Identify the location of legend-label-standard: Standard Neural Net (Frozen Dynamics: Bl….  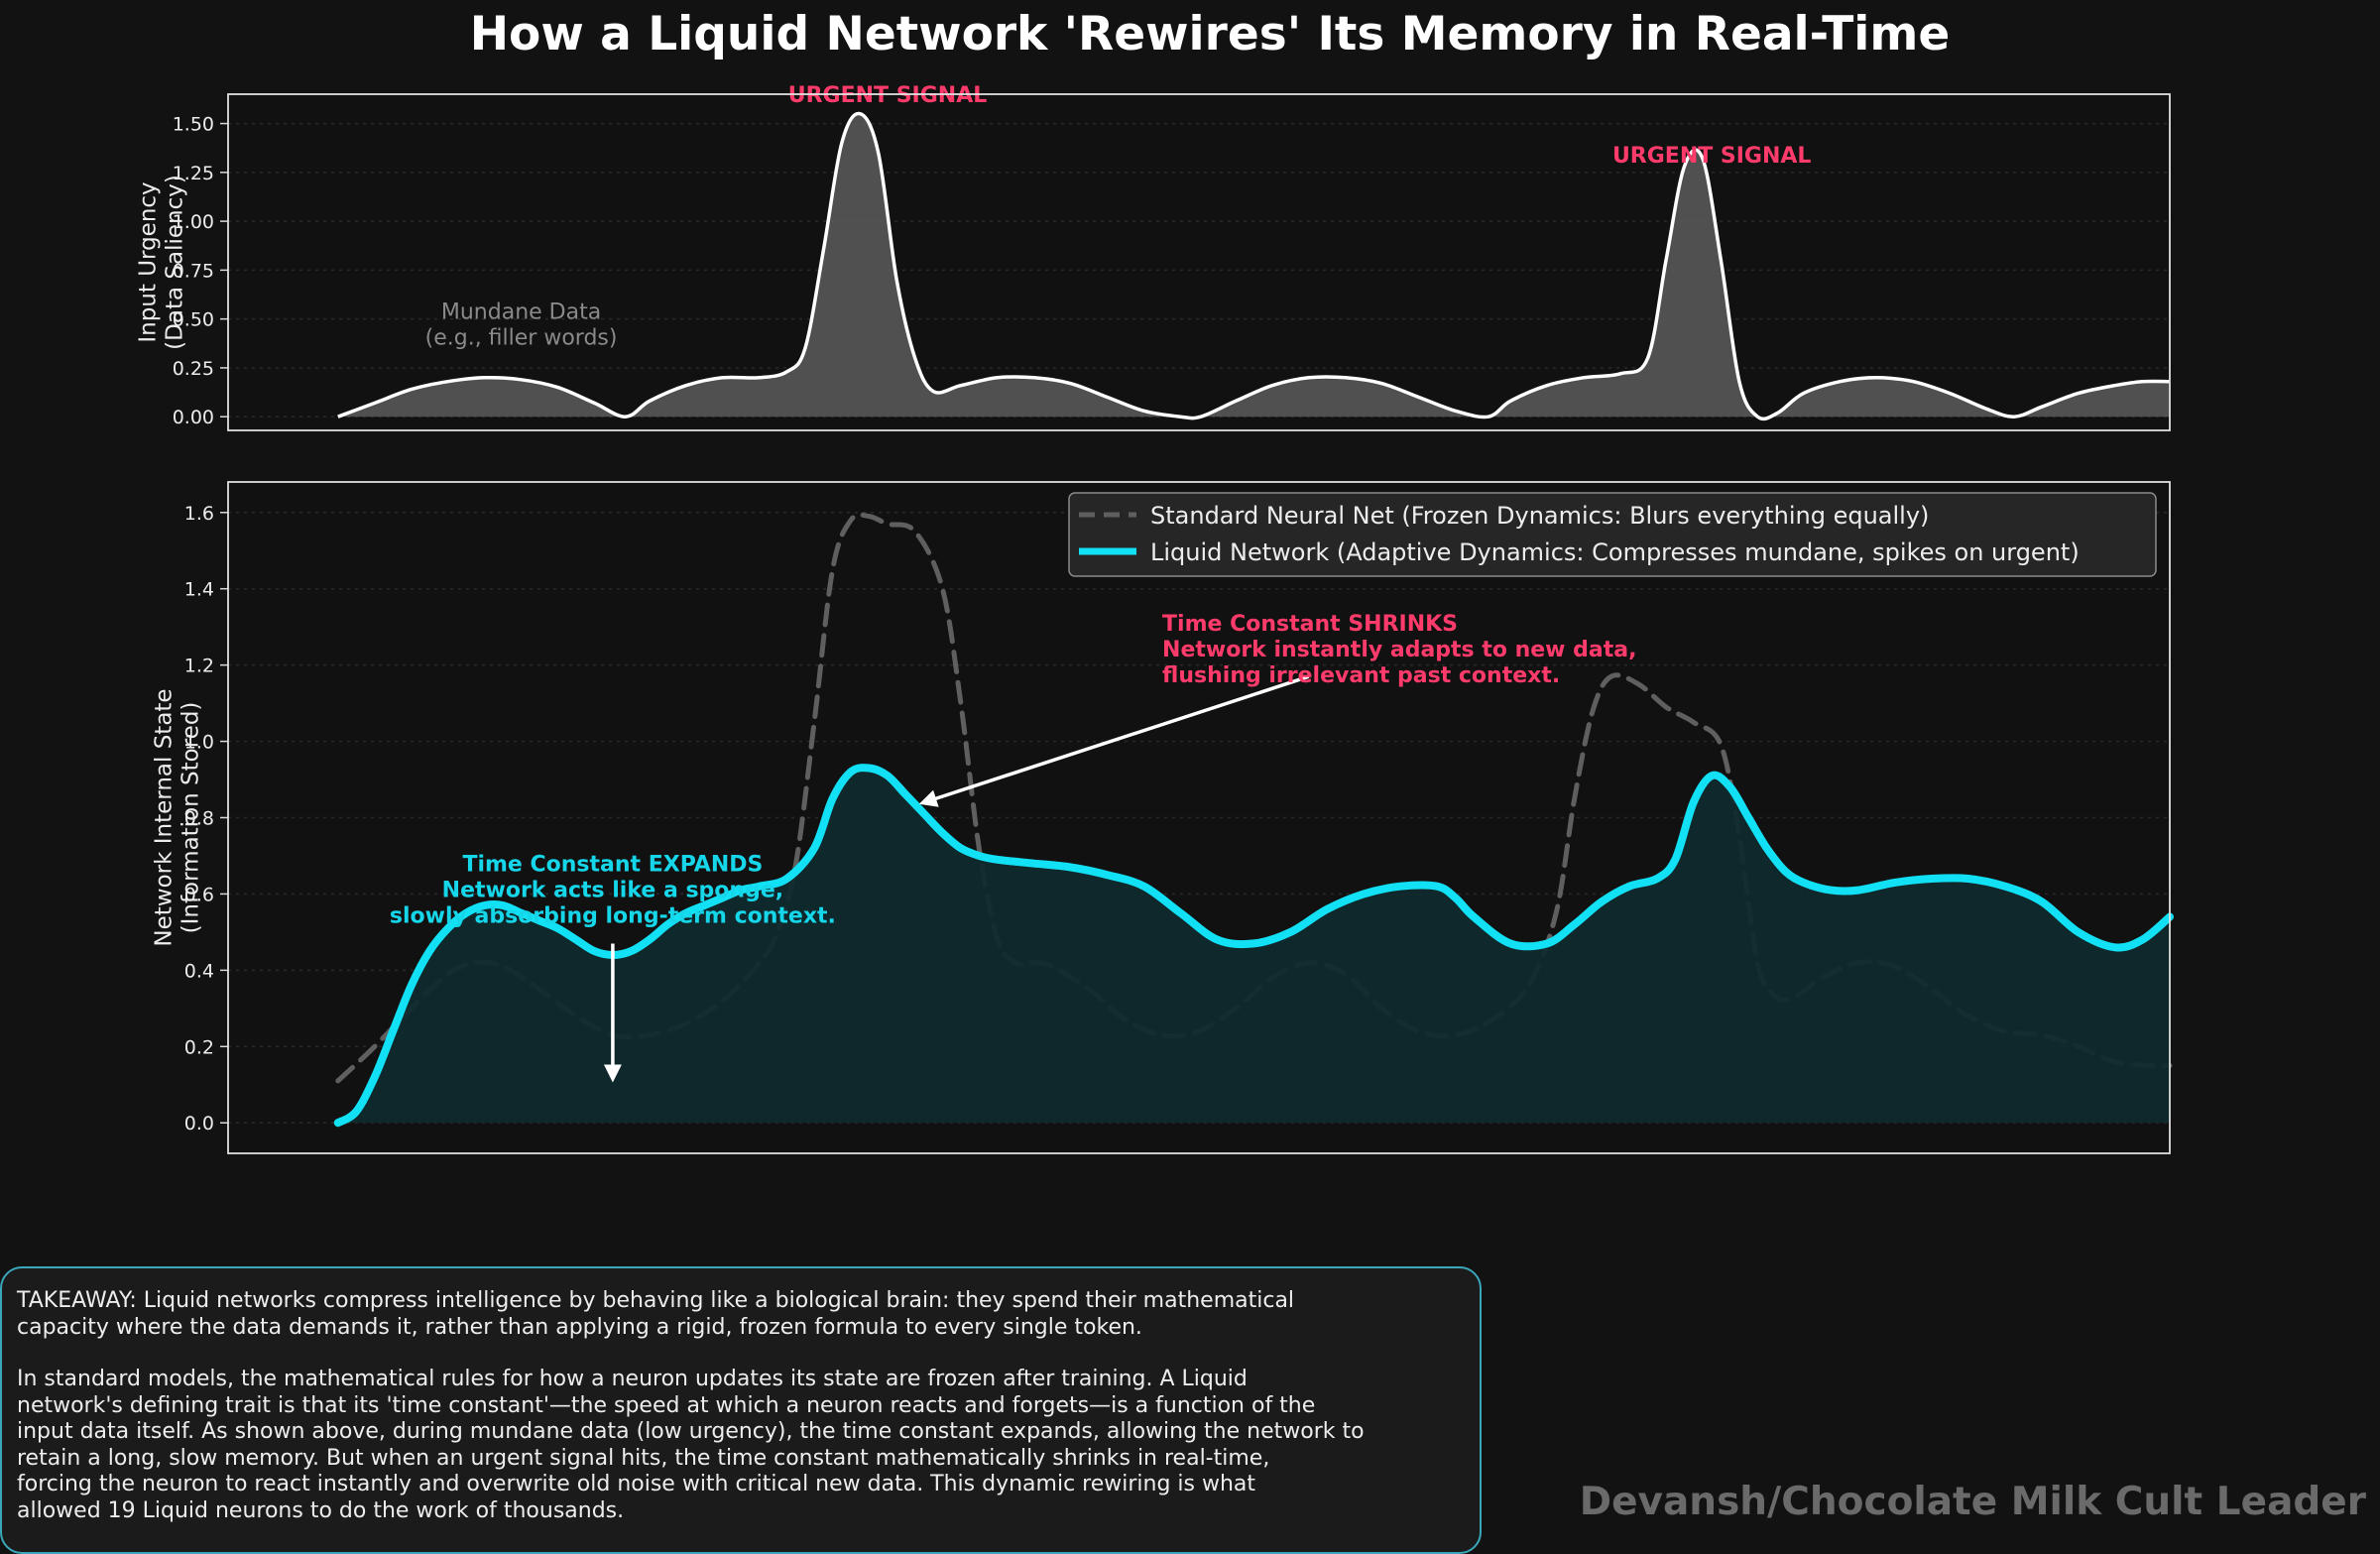
(1539, 516).